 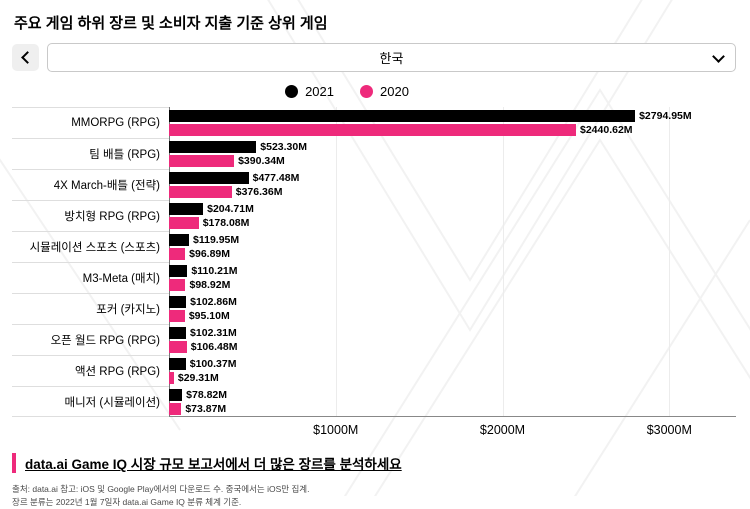 What do you see at coordinates (394, 91) in the screenshot?
I see `legend-label-2020: 2020` at bounding box center [394, 91].